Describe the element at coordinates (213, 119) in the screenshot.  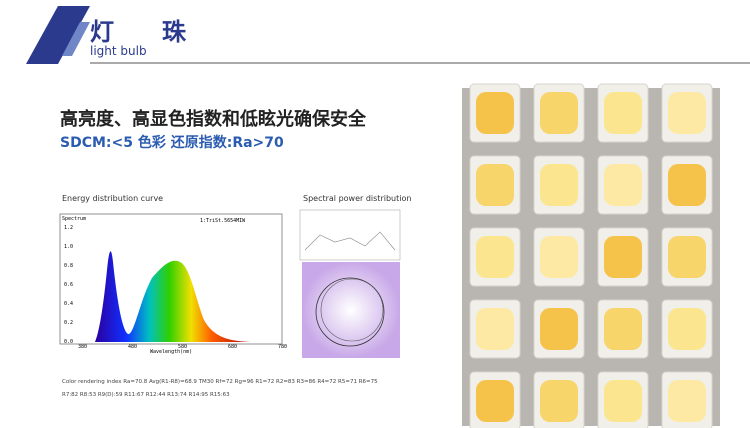
I see `headline: 高亮度、高显色指数和低眩光确保安全` at that location.